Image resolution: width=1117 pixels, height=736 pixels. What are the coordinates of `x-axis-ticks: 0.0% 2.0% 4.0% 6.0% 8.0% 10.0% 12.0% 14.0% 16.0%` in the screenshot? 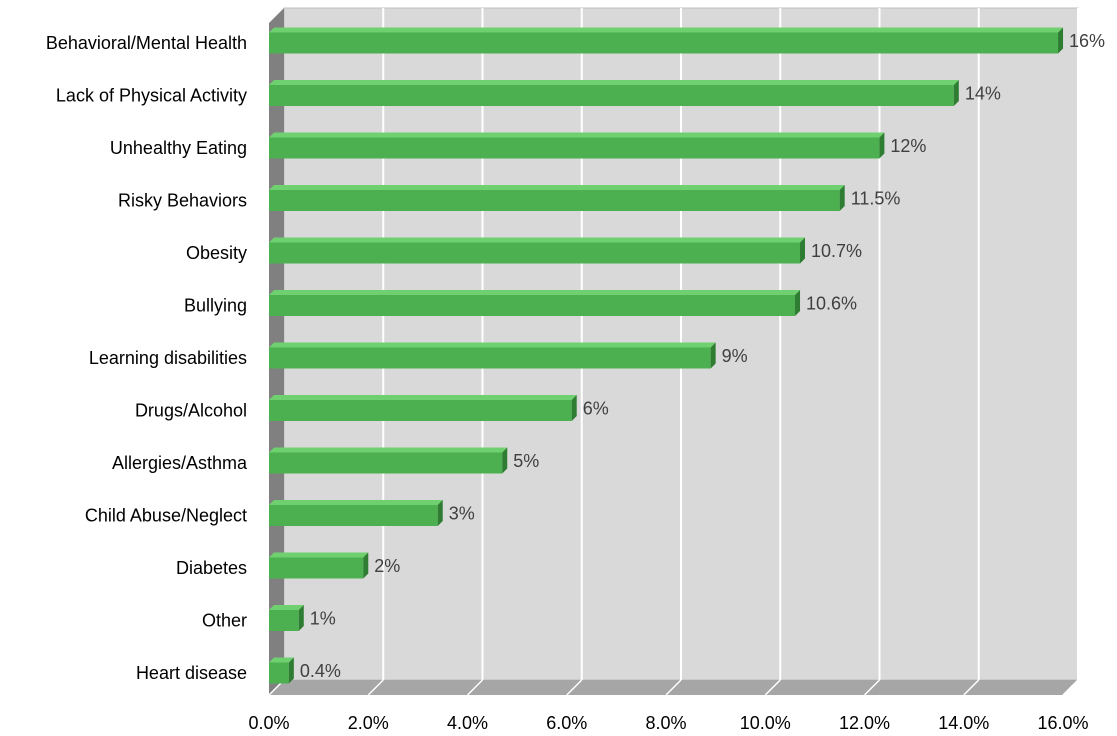 It's located at (668, 723).